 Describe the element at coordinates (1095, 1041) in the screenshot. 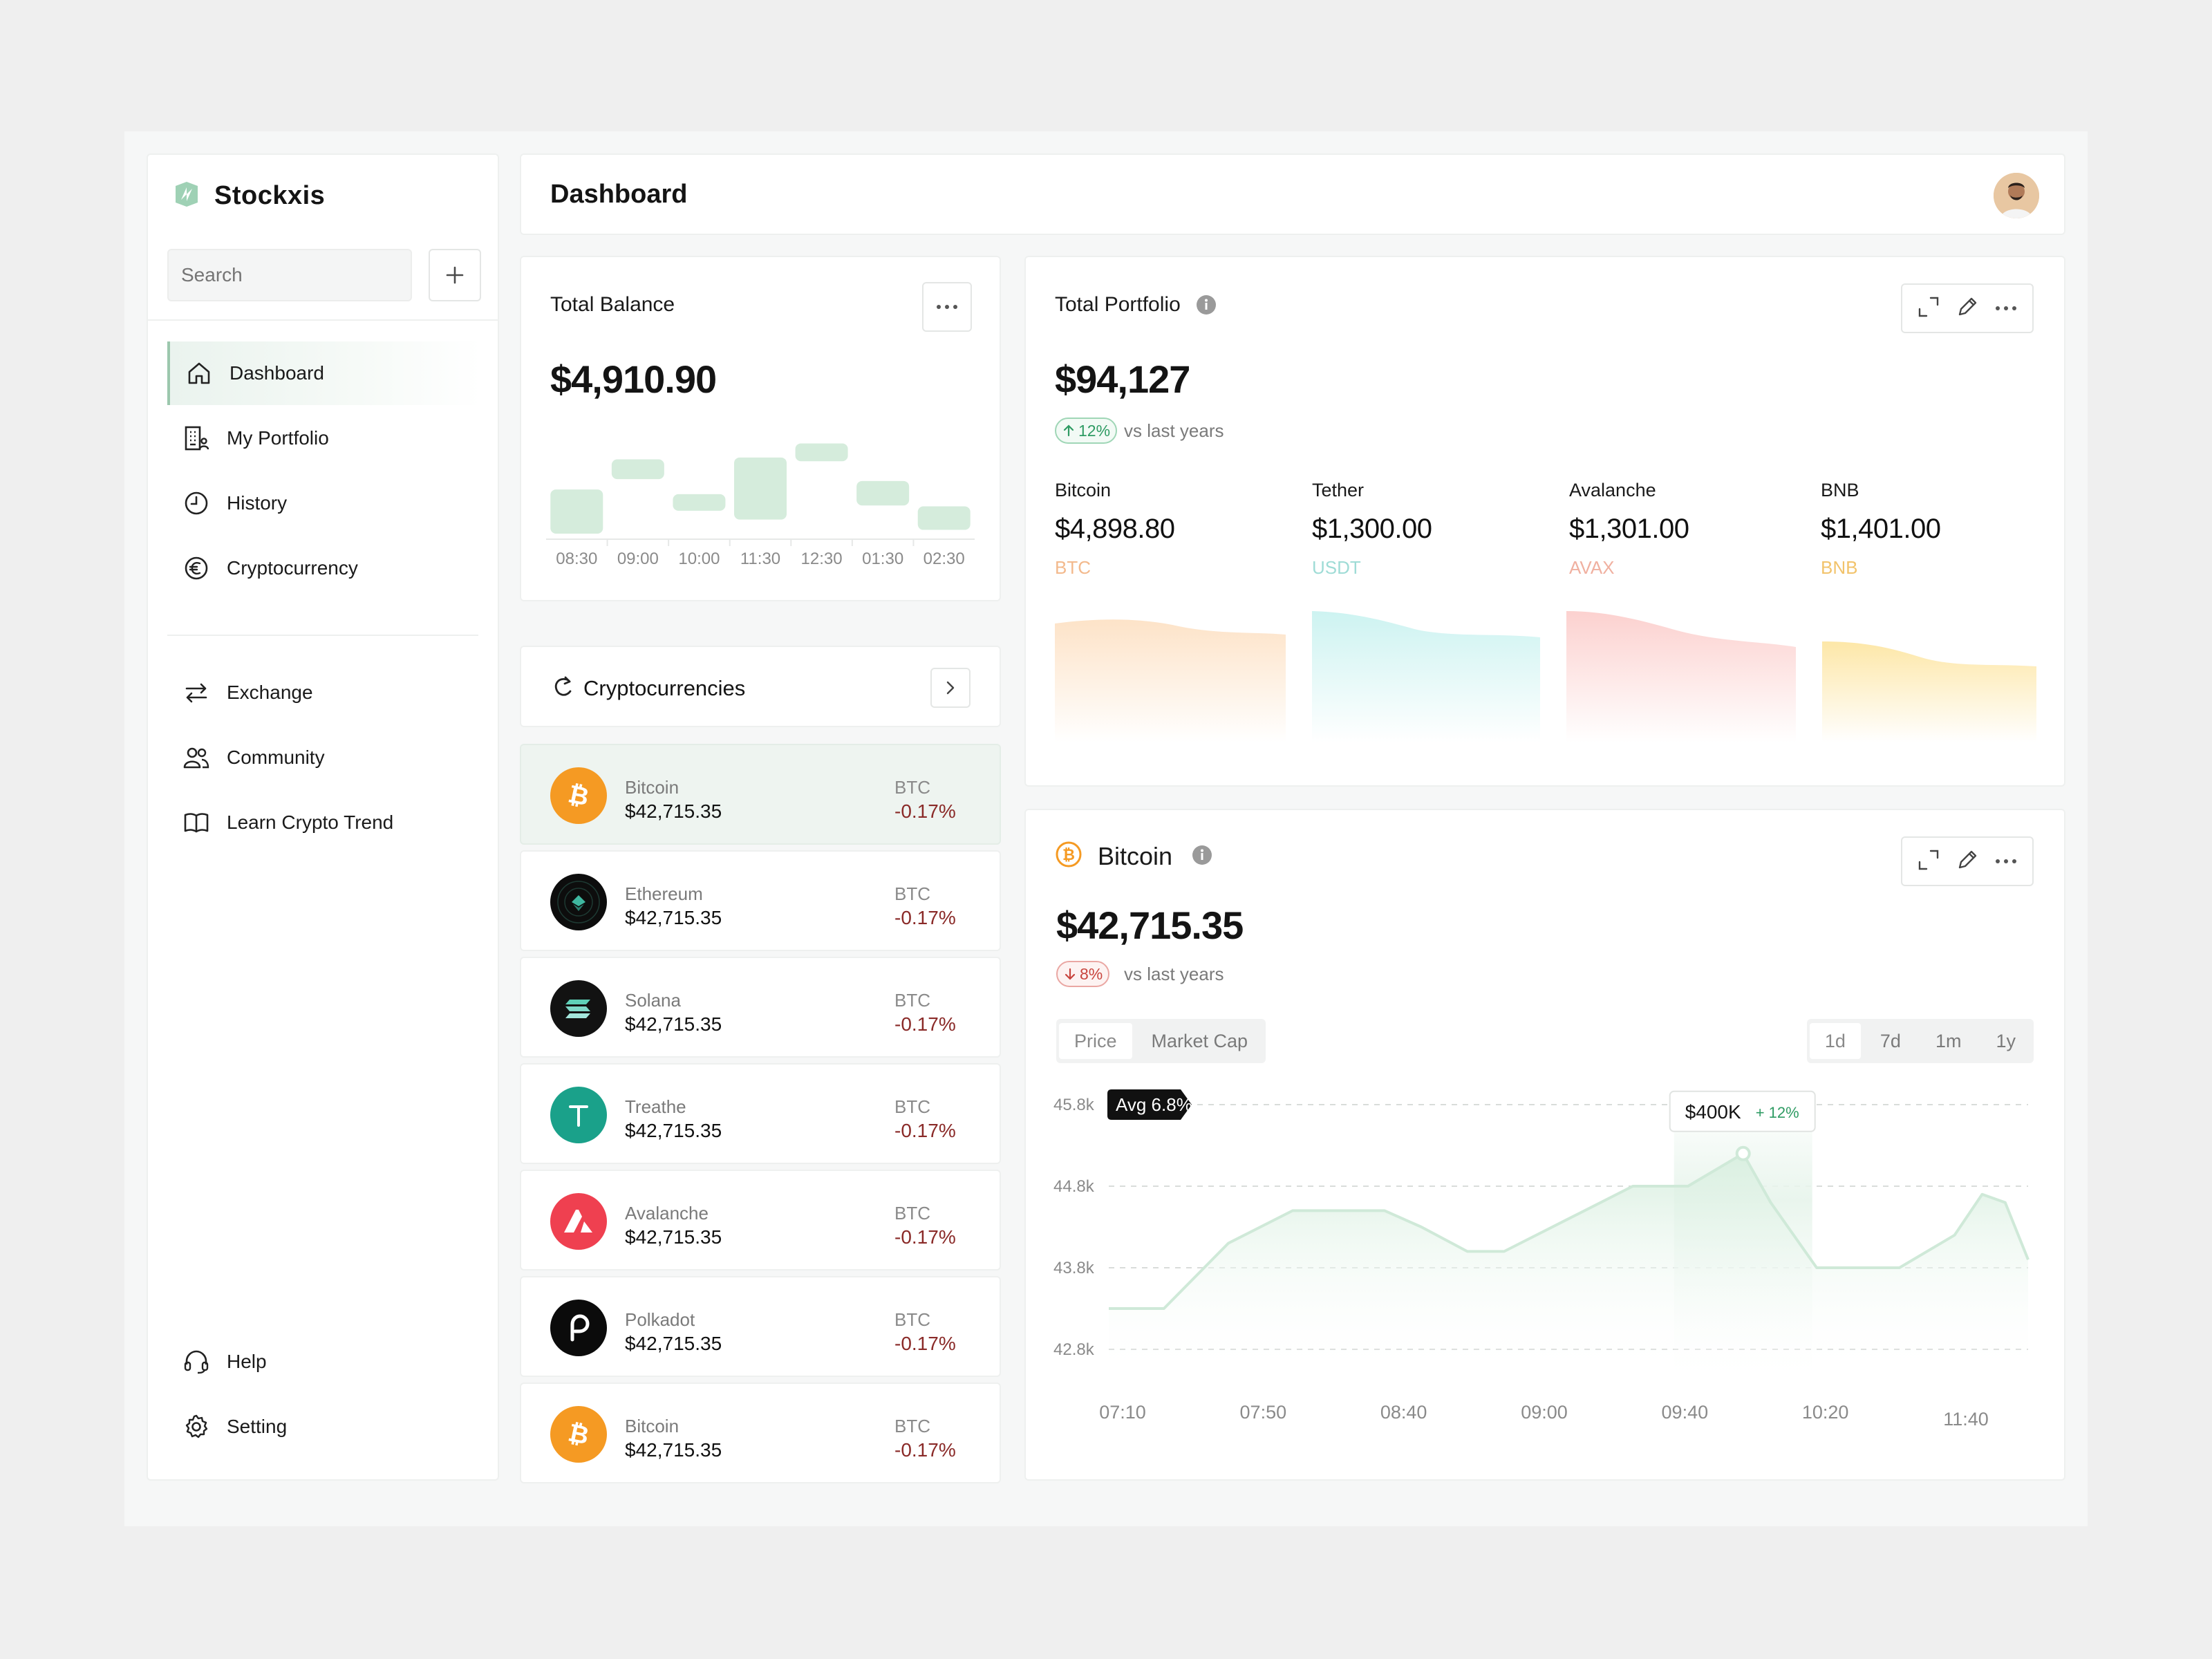

I see `tab-price: Price` at that location.